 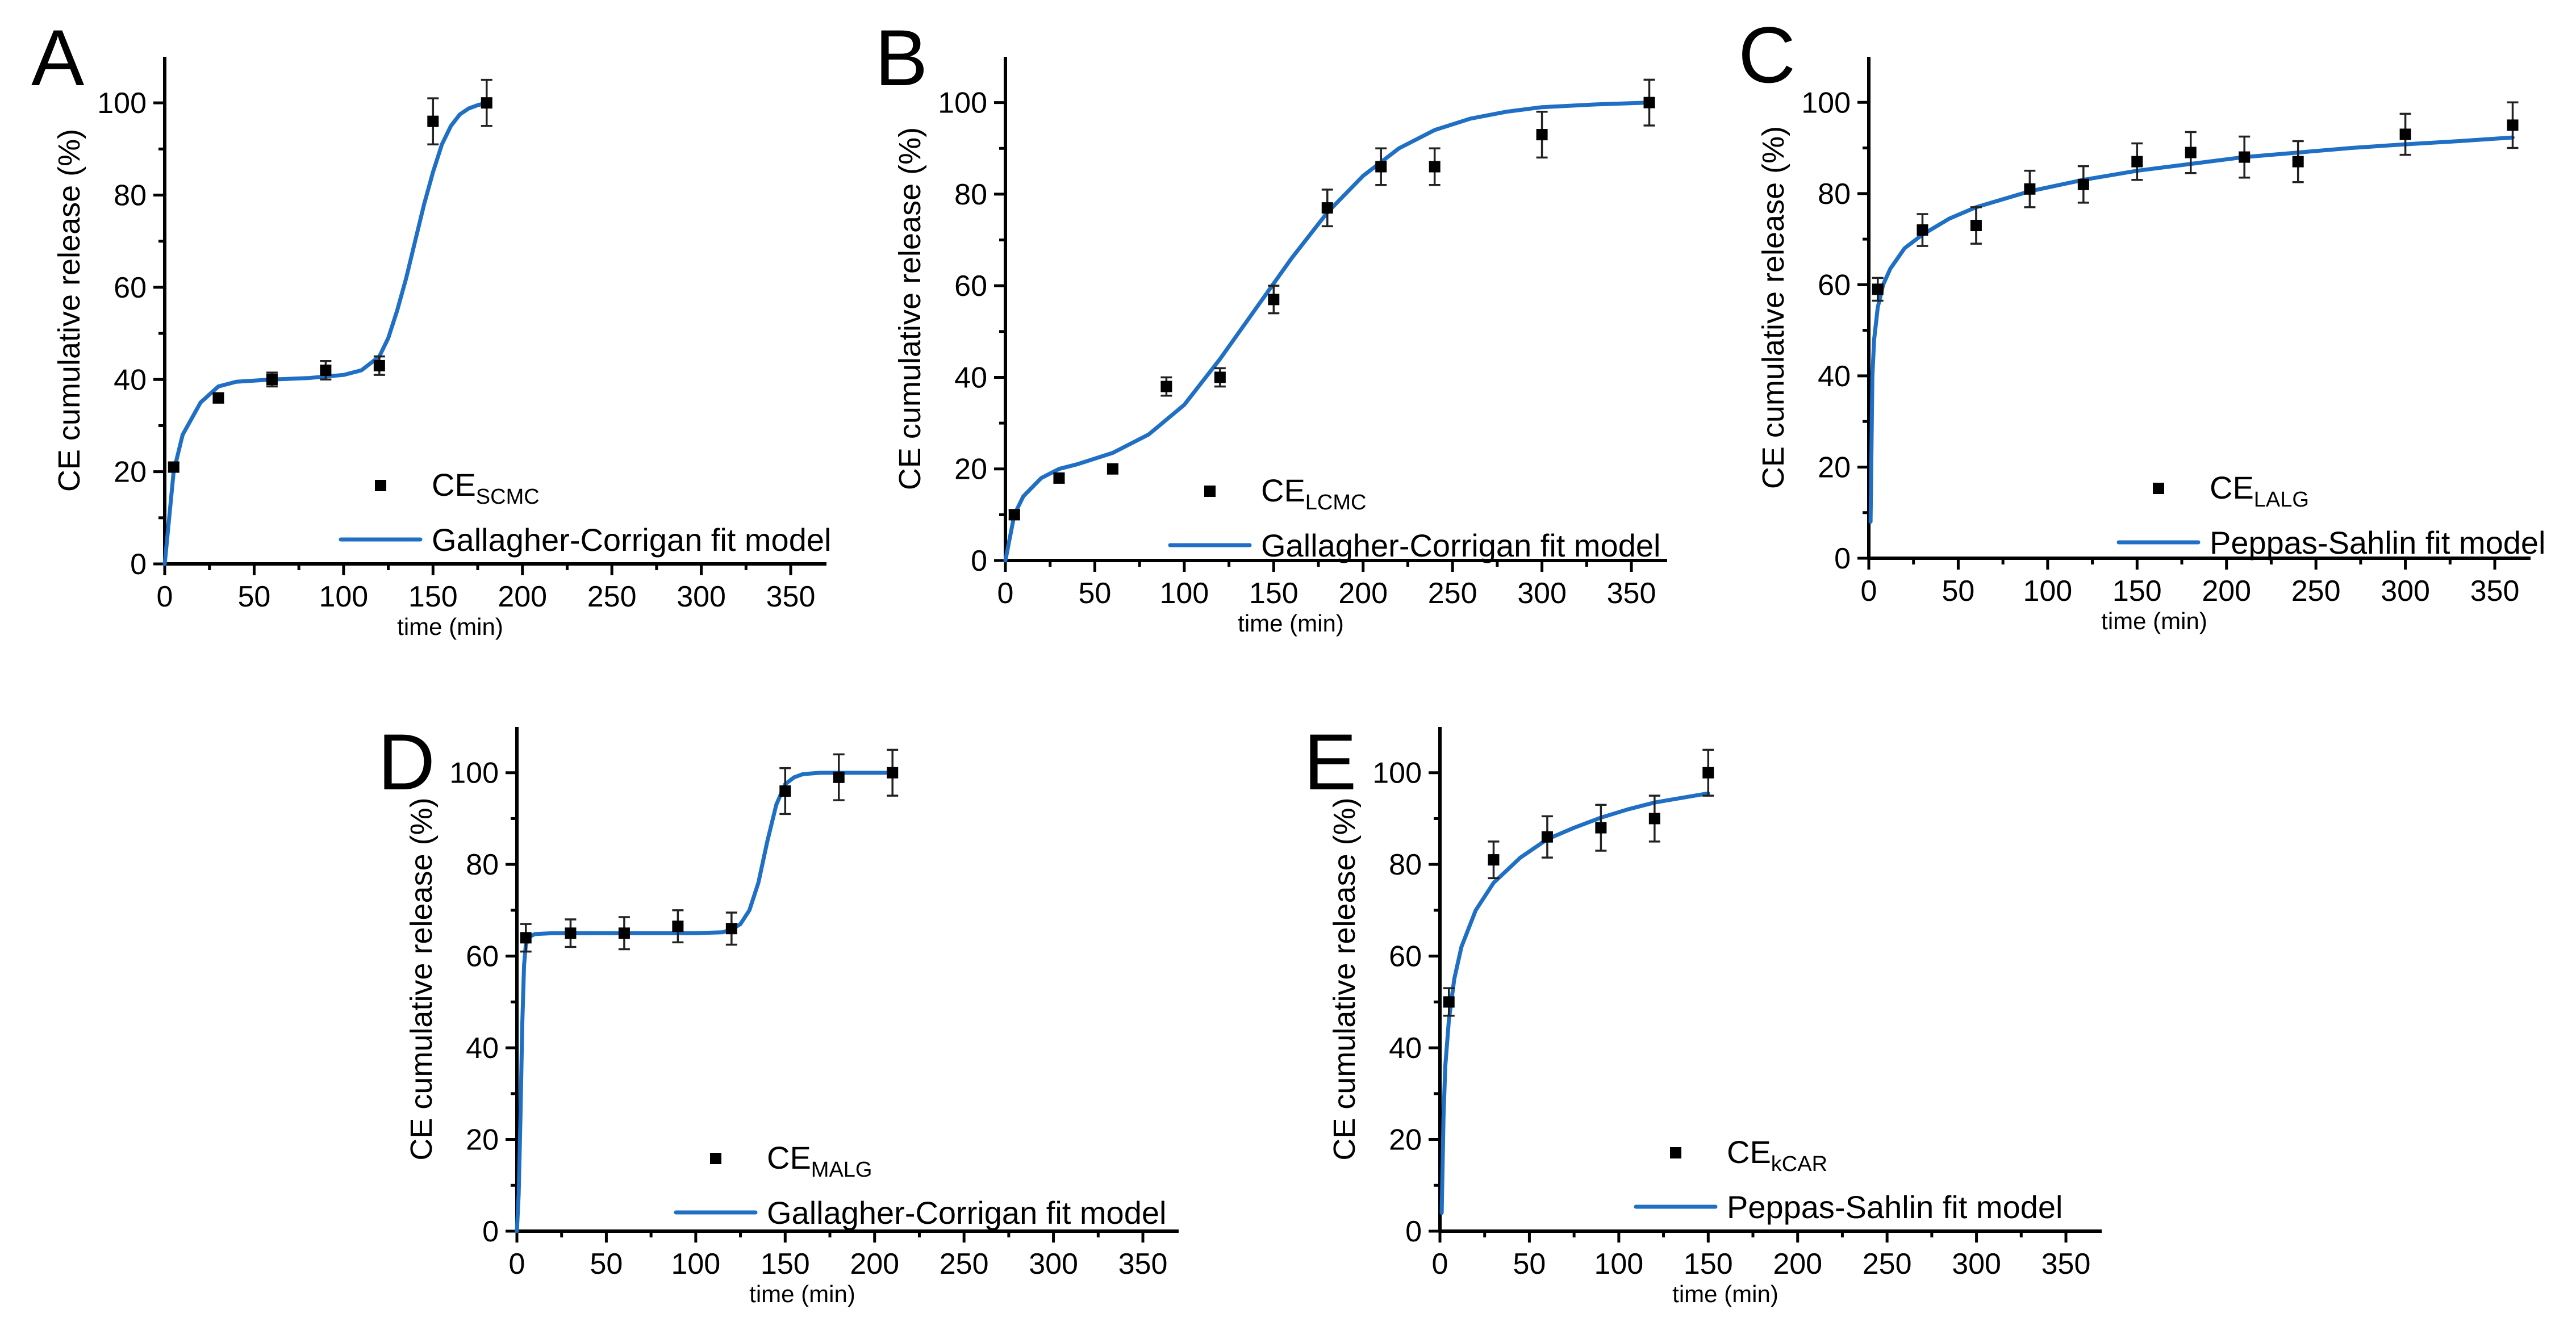 What do you see at coordinates (508, 497) in the screenshot?
I see `legend-label-subscript: SCMC` at bounding box center [508, 497].